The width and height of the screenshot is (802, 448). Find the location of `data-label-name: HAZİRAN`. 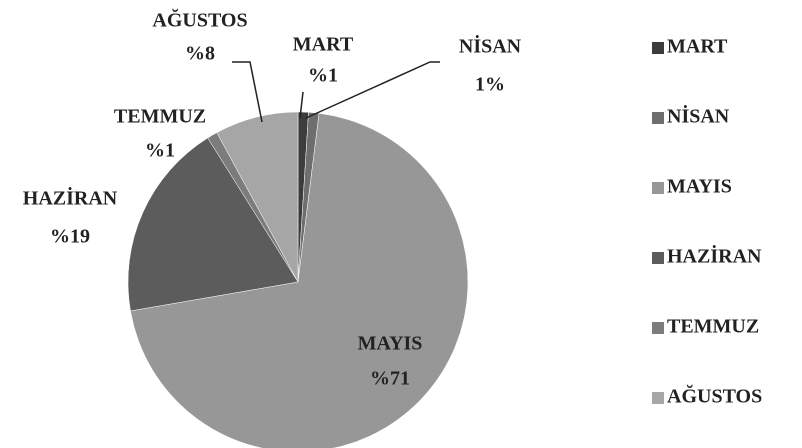

data-label-name: HAZİRAN is located at coordinates (70, 198).